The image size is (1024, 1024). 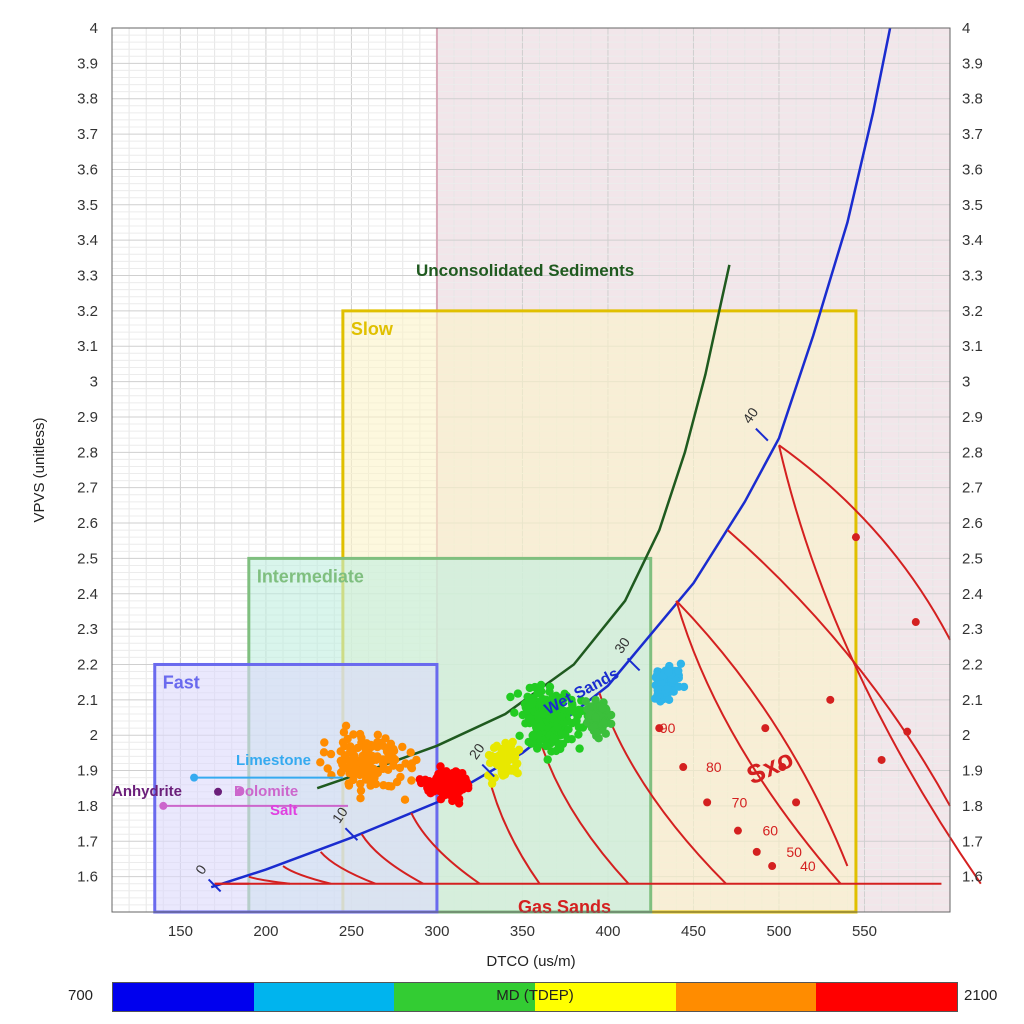 What do you see at coordinates (87, 806) in the screenshot?
I see `y-tick-label-left: 1.8` at bounding box center [87, 806].